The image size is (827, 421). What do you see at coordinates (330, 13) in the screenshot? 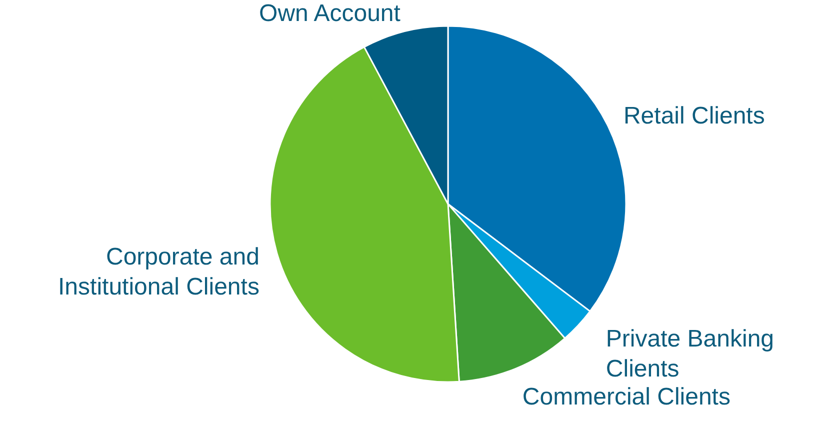
I see `slice-label: Own Account` at bounding box center [330, 13].